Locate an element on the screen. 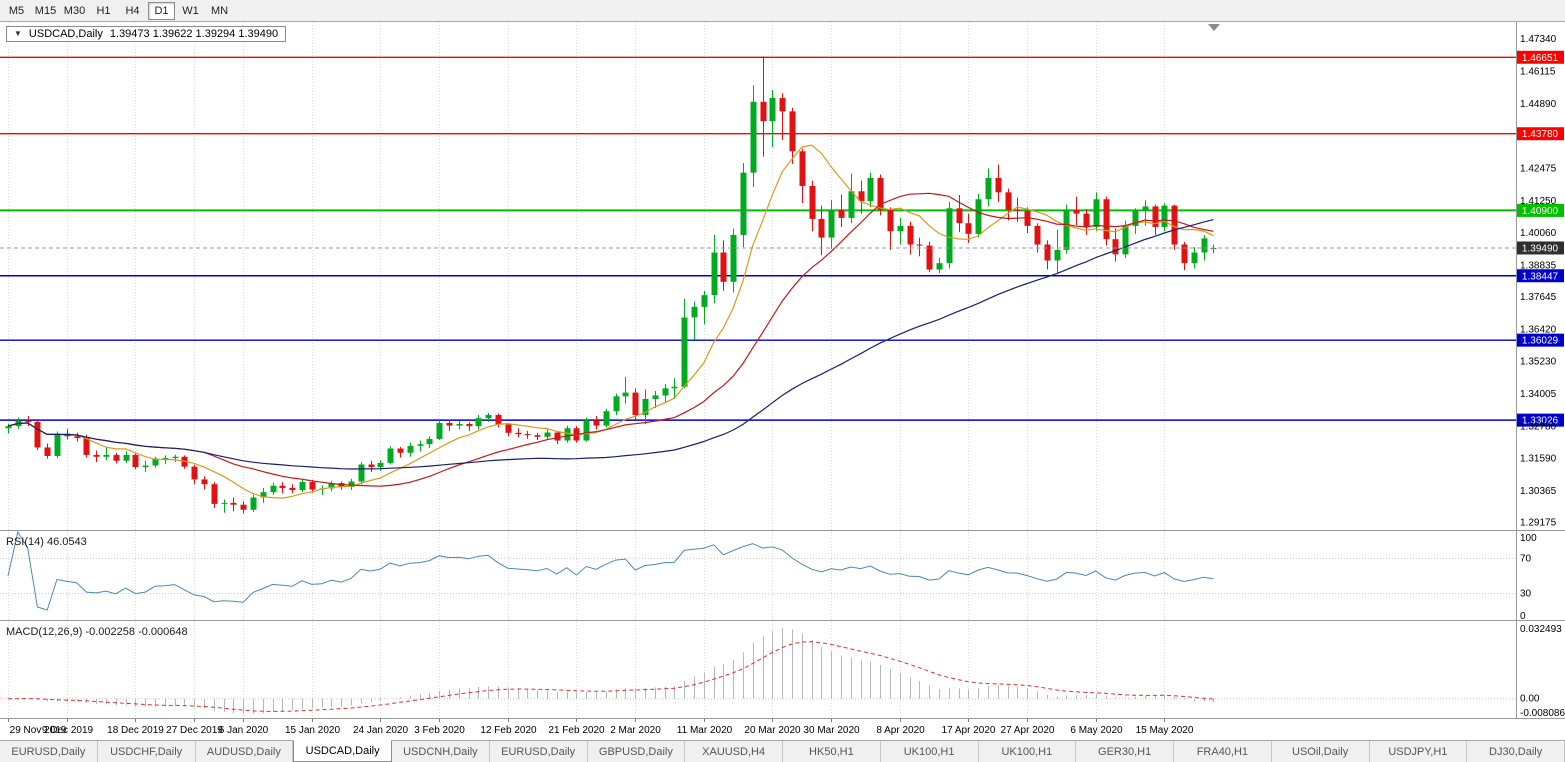  price-level-badge-1.38447: 1.38447 is located at coordinates (1540, 276).